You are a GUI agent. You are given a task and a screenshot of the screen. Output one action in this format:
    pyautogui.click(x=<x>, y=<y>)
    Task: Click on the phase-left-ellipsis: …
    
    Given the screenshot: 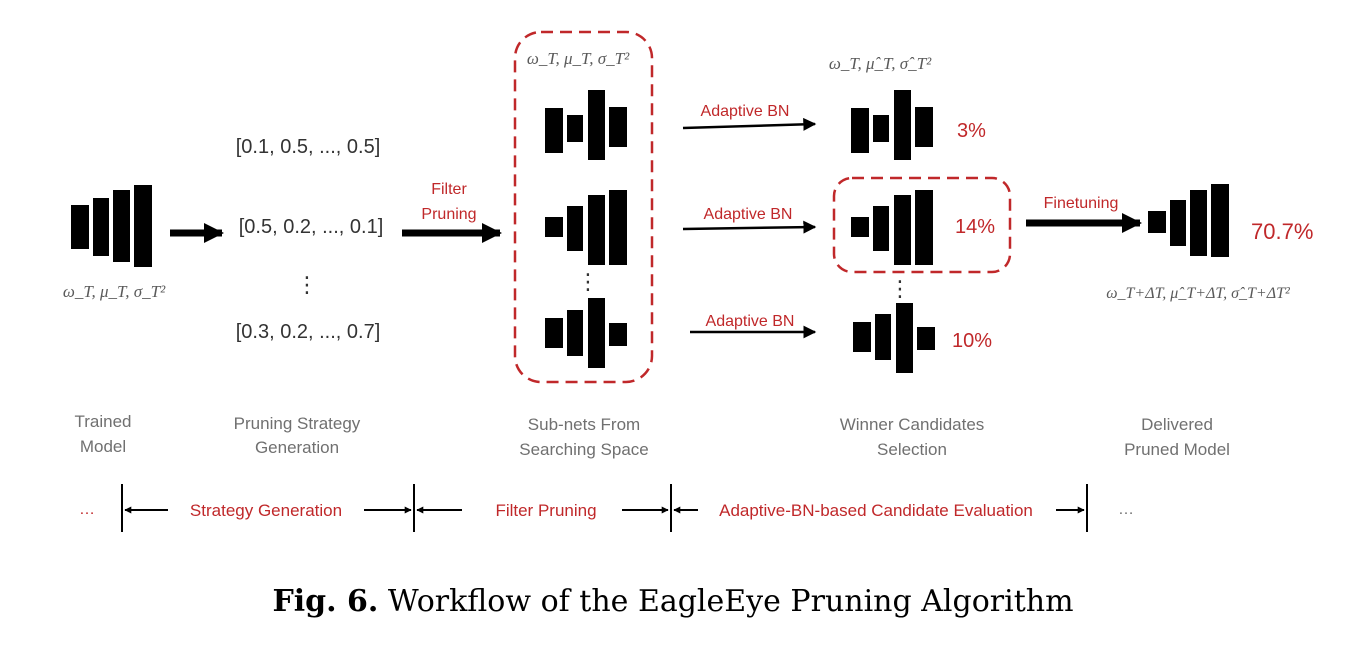 What is the action you would take?
    pyautogui.click(x=87, y=509)
    